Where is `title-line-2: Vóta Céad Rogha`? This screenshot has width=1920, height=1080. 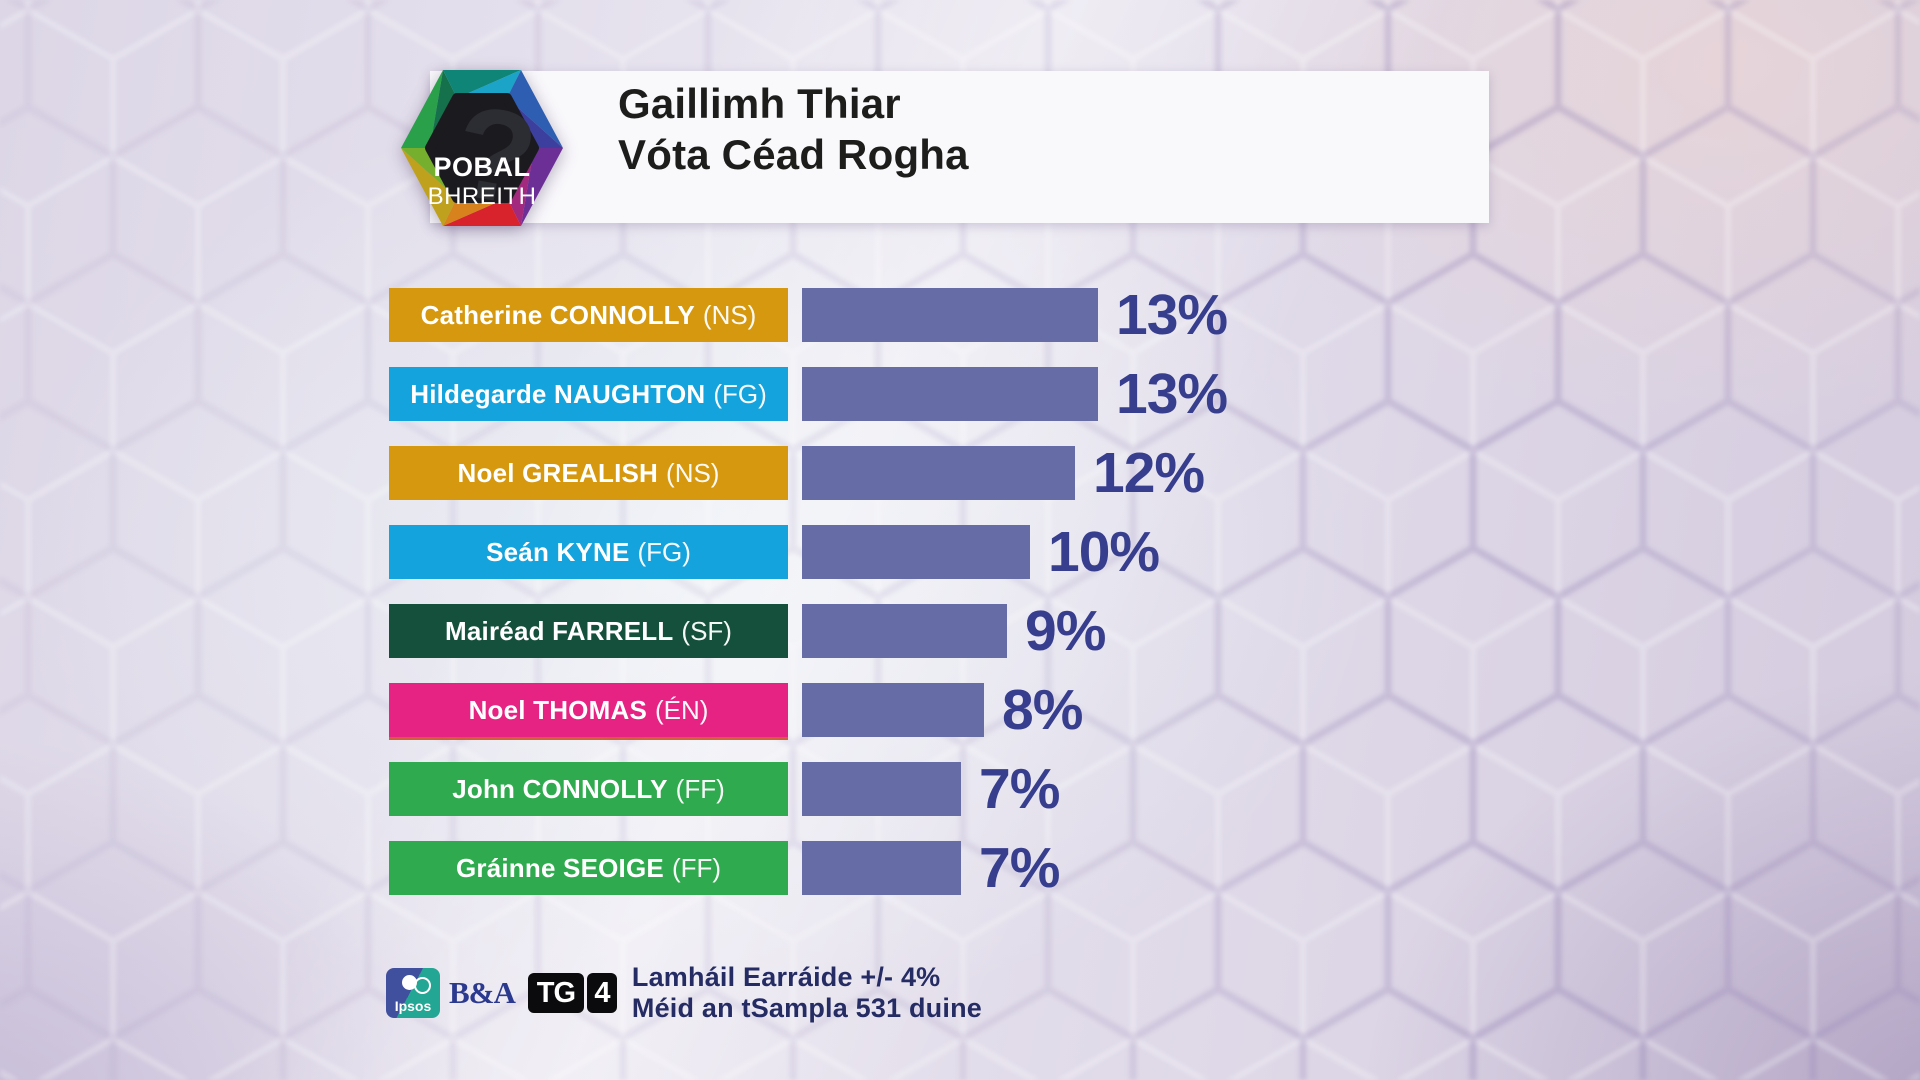
title-line-2: Vóta Céad Rogha is located at coordinates (793, 154).